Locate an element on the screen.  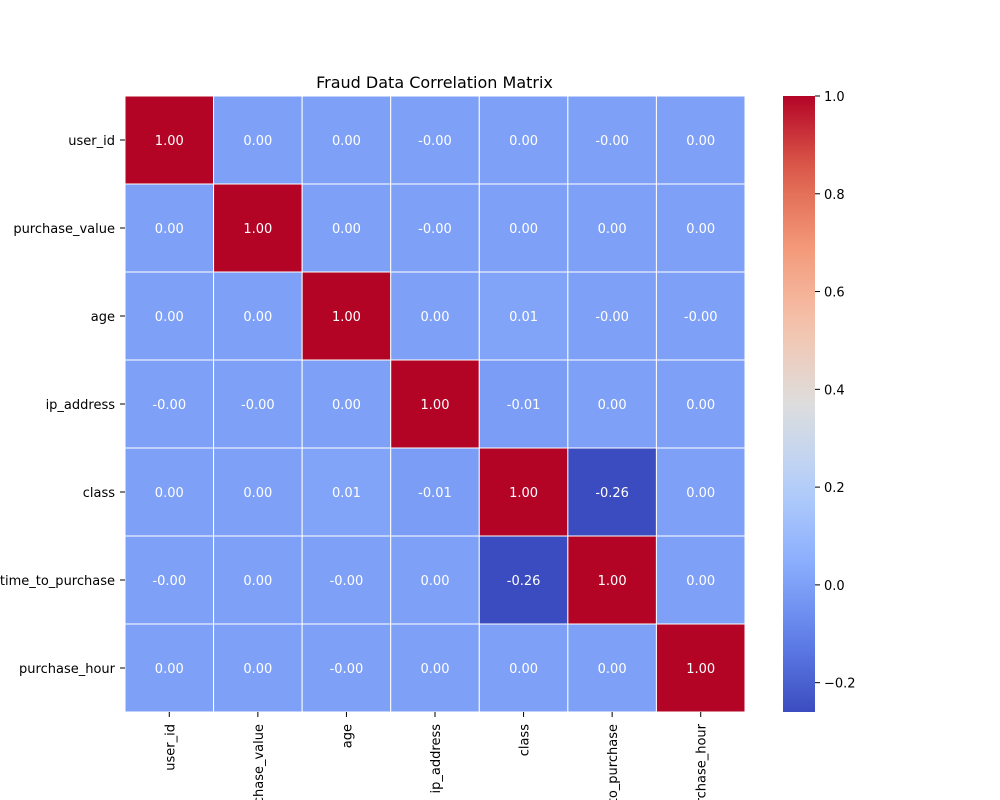
colorbar-gradient is located at coordinates (799, 404).